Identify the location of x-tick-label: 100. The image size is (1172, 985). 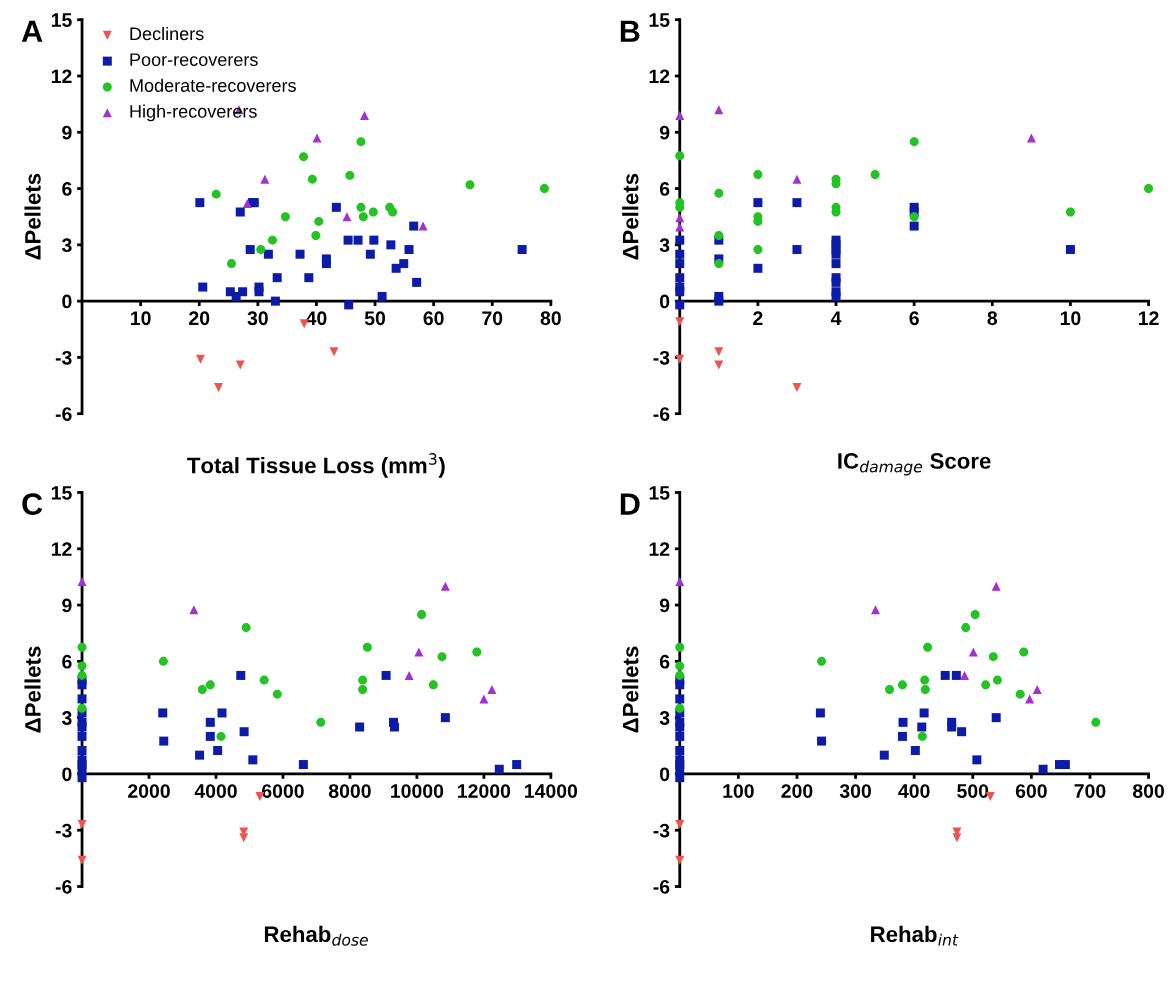
(738, 791).